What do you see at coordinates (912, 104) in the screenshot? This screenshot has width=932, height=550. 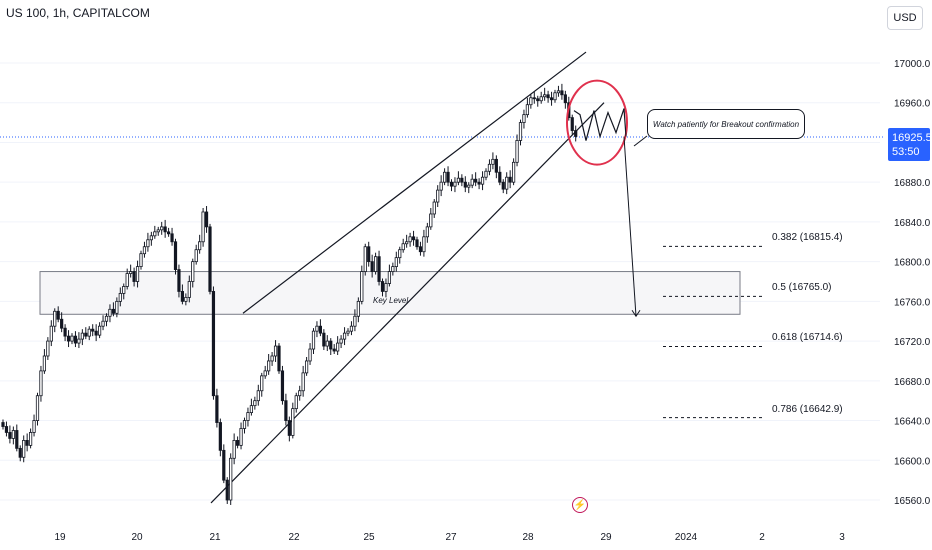 I see `y-tick-label: 16960.0` at bounding box center [912, 104].